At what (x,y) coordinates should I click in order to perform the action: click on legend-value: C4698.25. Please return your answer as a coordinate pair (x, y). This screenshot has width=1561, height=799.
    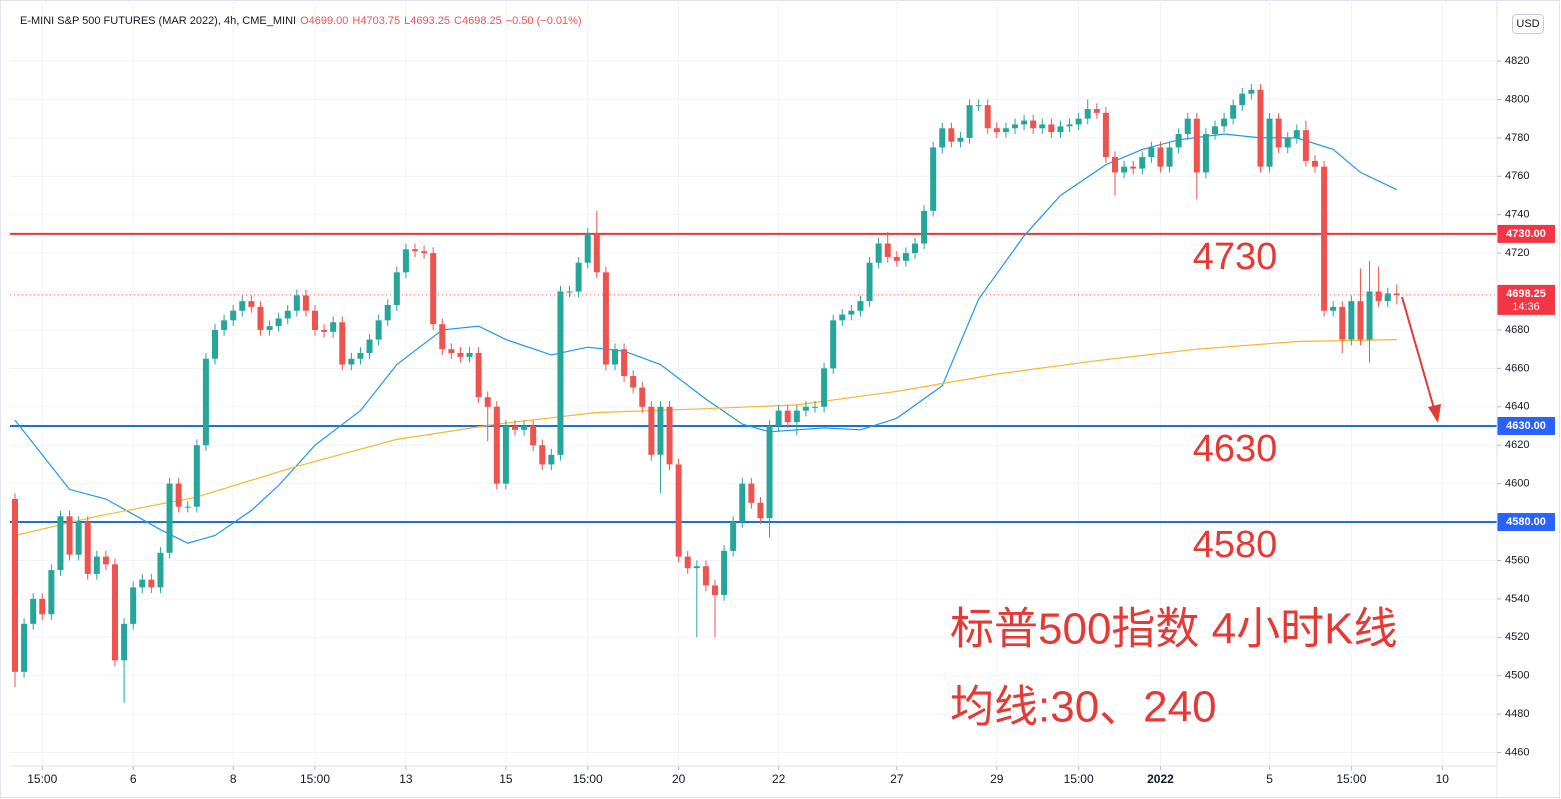
    Looking at the image, I should click on (478, 21).